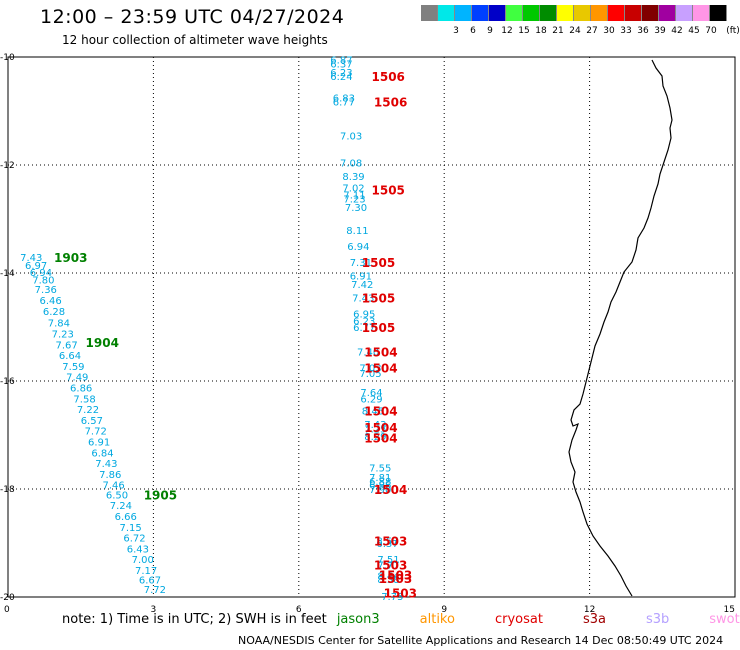  What do you see at coordinates (518, 619) in the screenshot?
I see `mission-name: cryosat` at bounding box center [518, 619].